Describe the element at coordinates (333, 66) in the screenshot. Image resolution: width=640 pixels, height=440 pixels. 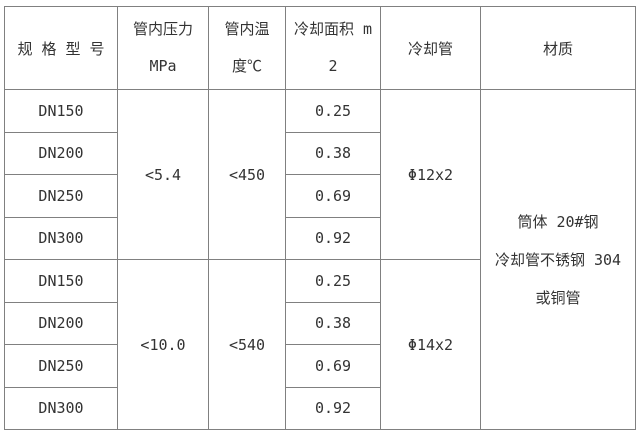
I see `col-header-area-line2: 2` at that location.